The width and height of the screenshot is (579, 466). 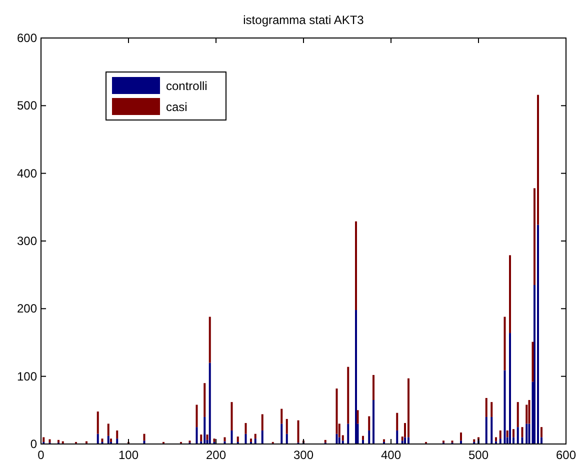 What do you see at coordinates (27, 38) in the screenshot?
I see `y-tick-label: 600` at bounding box center [27, 38].